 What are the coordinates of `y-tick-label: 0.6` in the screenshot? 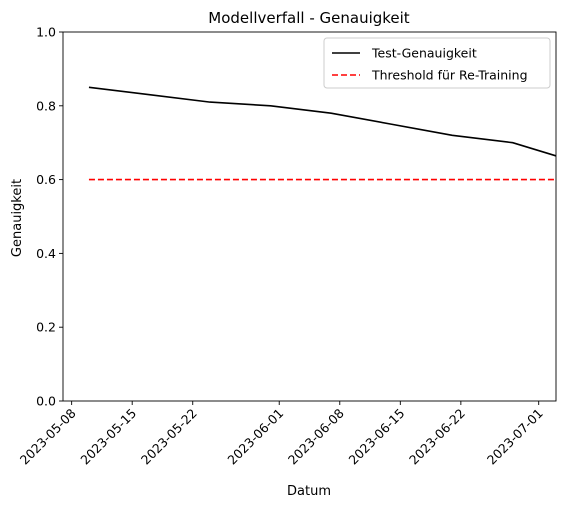 It's located at (46, 179).